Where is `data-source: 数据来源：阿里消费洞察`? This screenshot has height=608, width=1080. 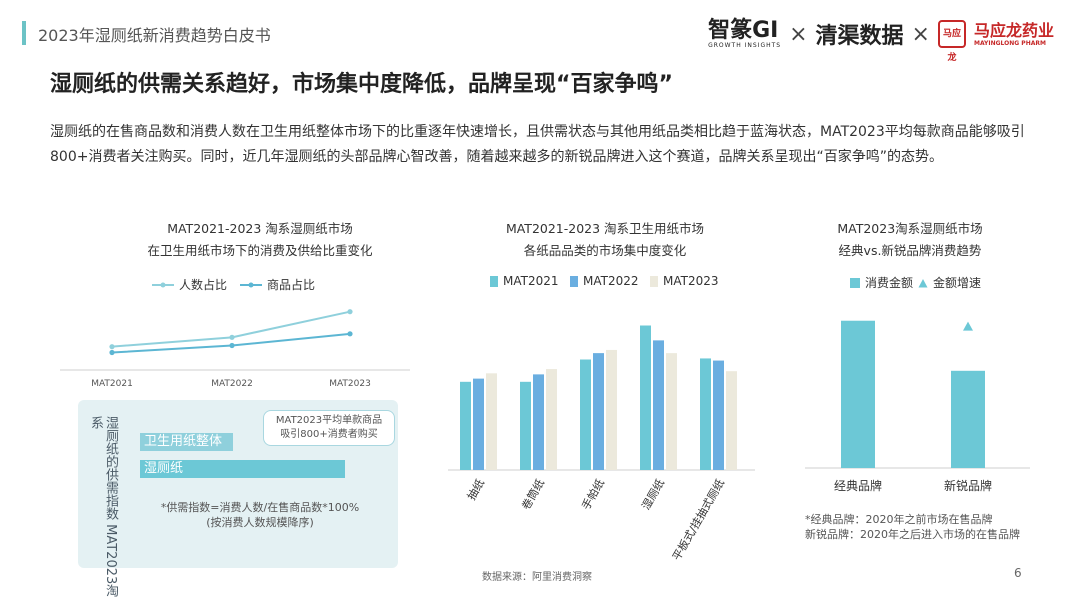
data-source: 数据来源：阿里消费洞察 is located at coordinates (537, 577).